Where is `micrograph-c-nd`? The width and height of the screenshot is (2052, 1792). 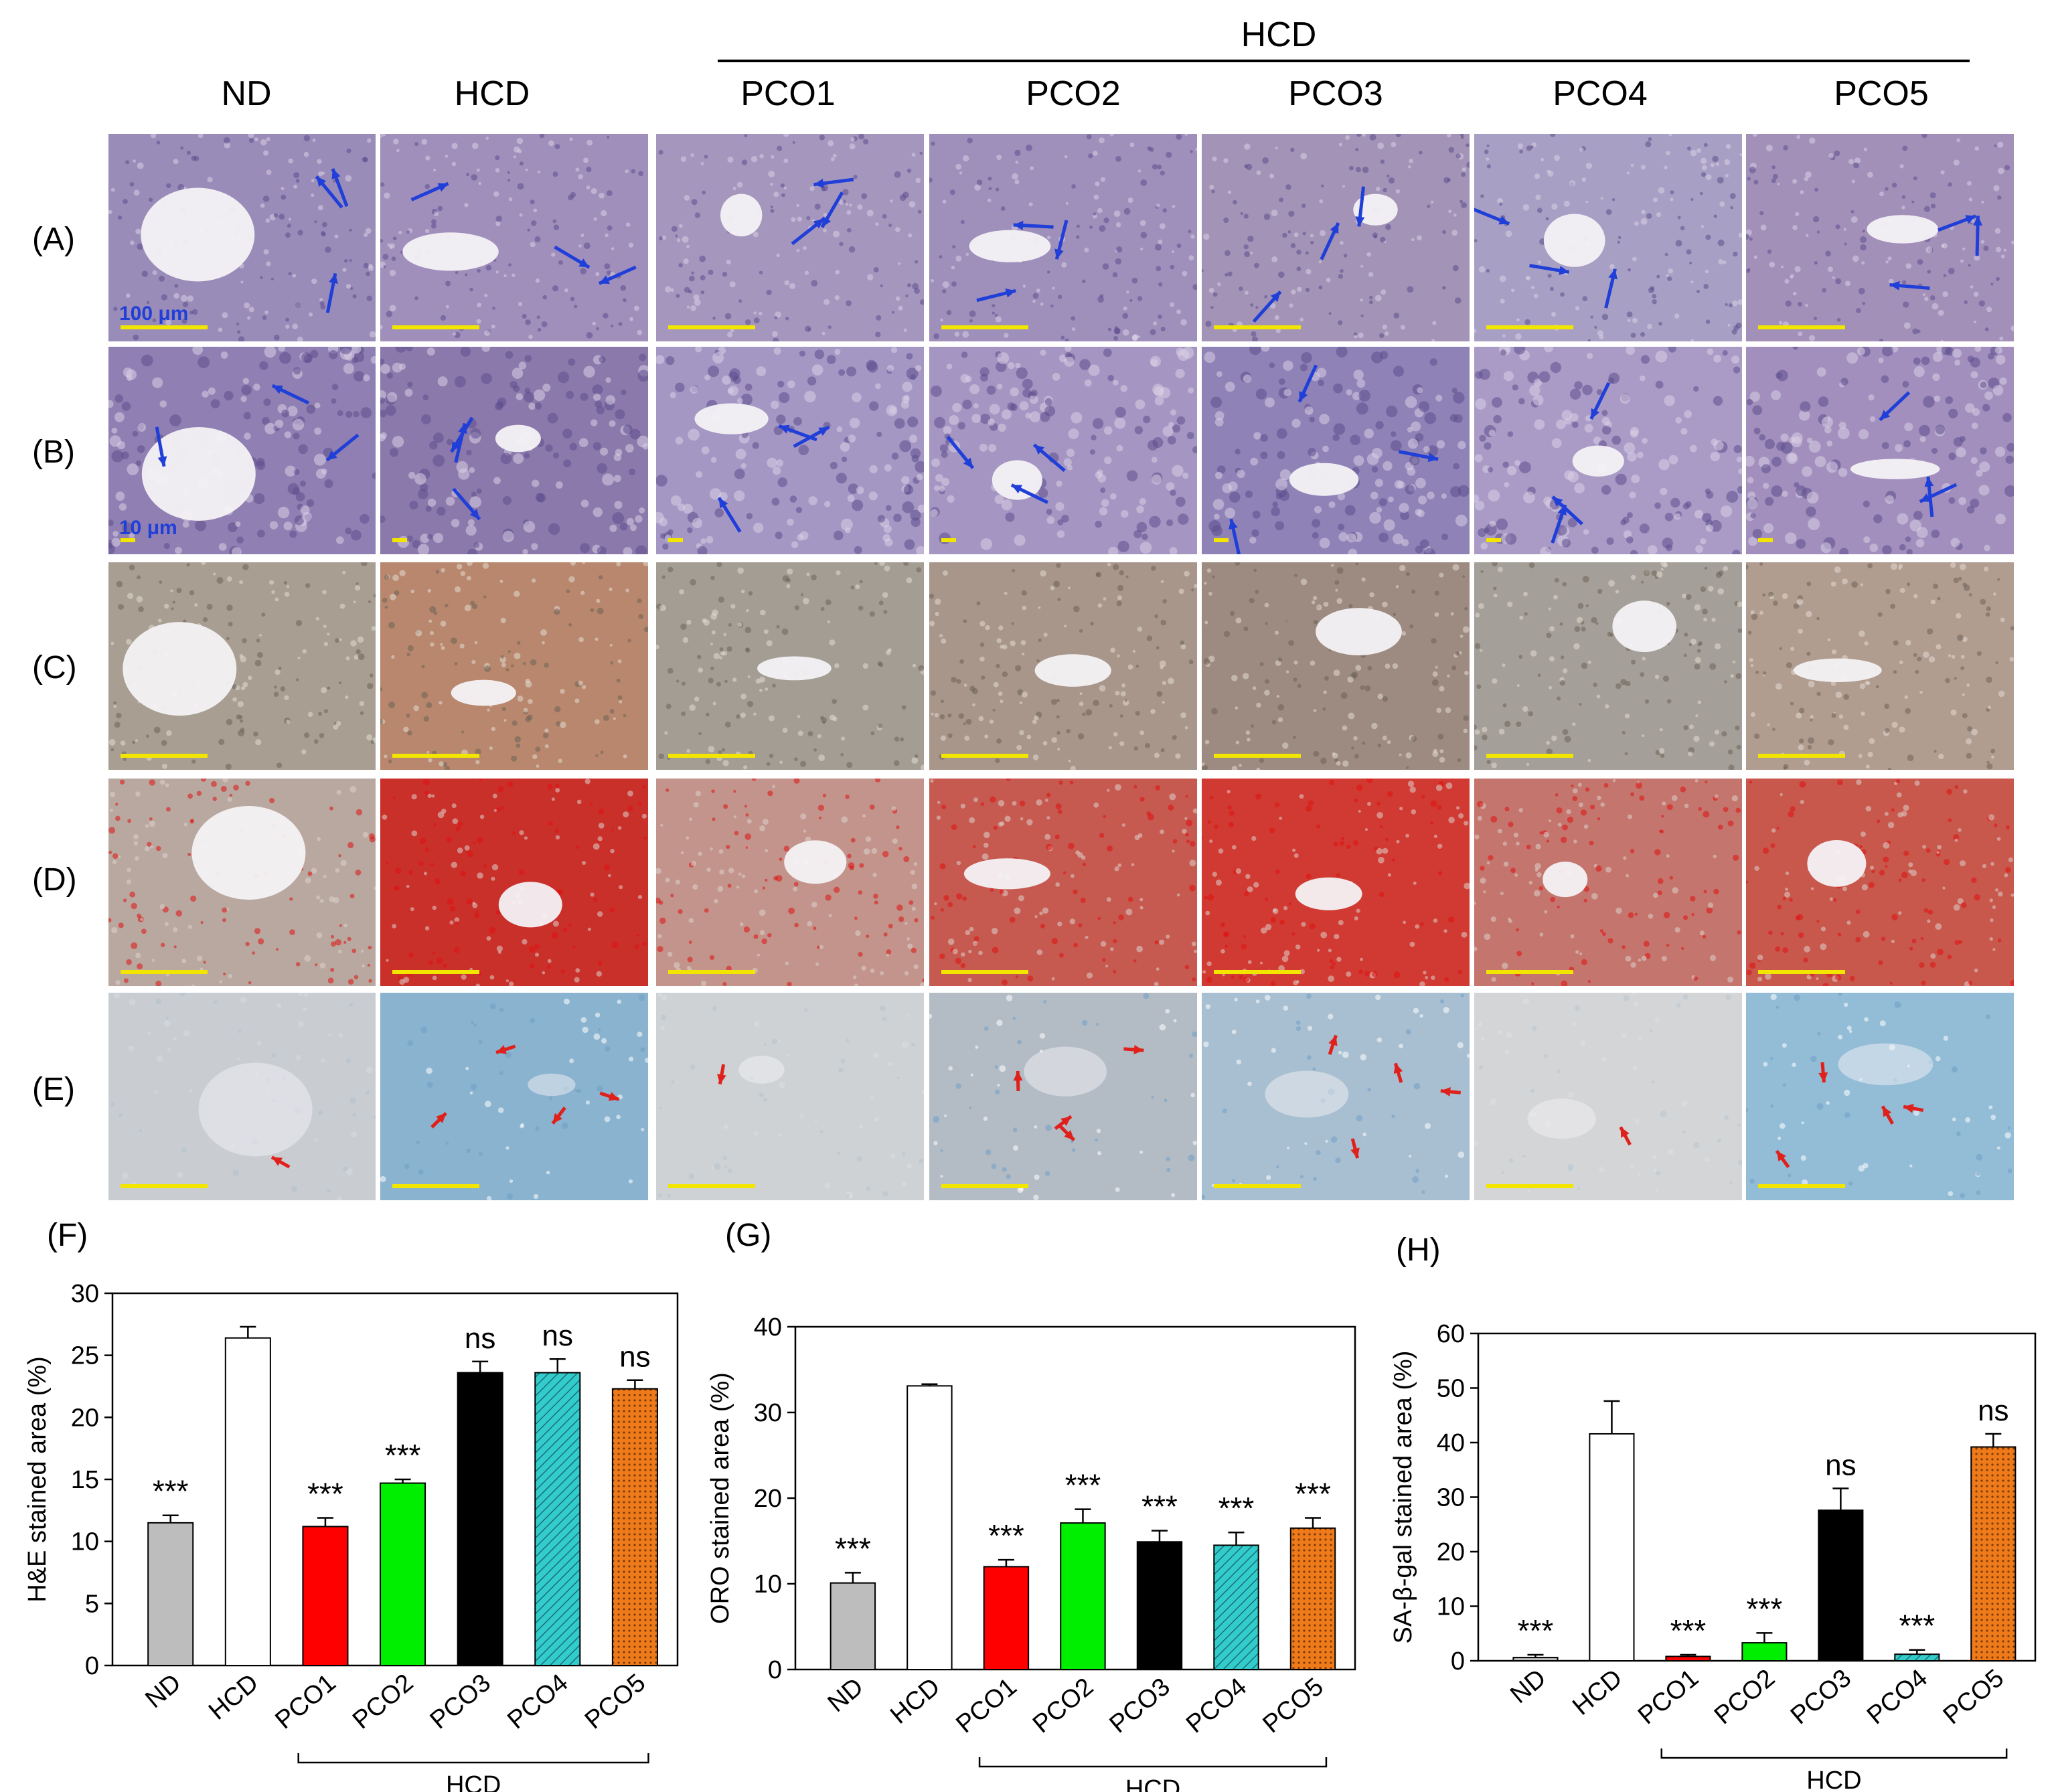 micrograph-c-nd is located at coordinates (242, 666).